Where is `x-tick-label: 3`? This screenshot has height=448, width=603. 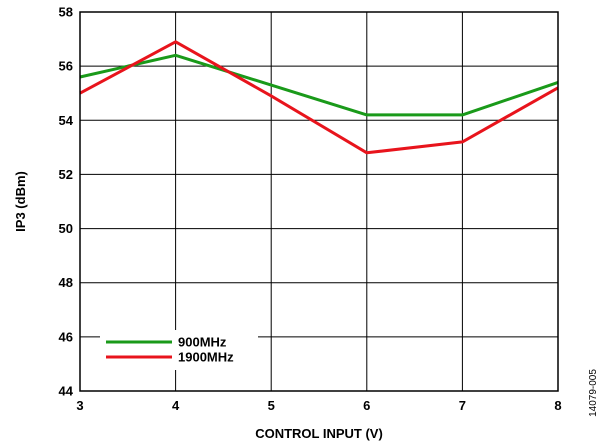
x-tick-label: 3 is located at coordinates (79, 405).